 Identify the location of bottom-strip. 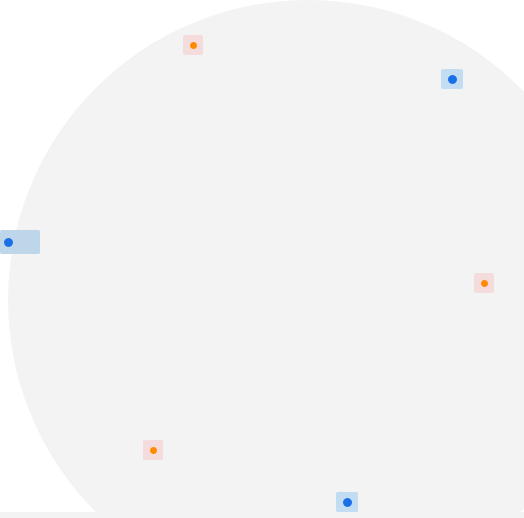
(262, 515).